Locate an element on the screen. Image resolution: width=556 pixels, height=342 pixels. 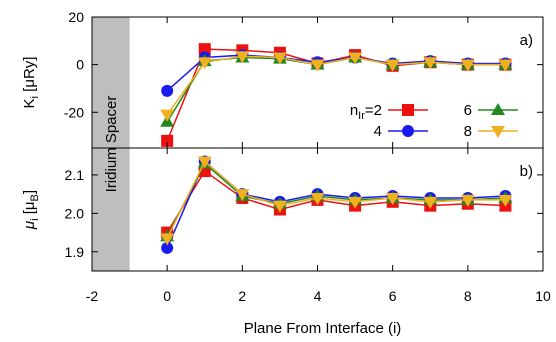
series-b-n2 is located at coordinates (336, 202).